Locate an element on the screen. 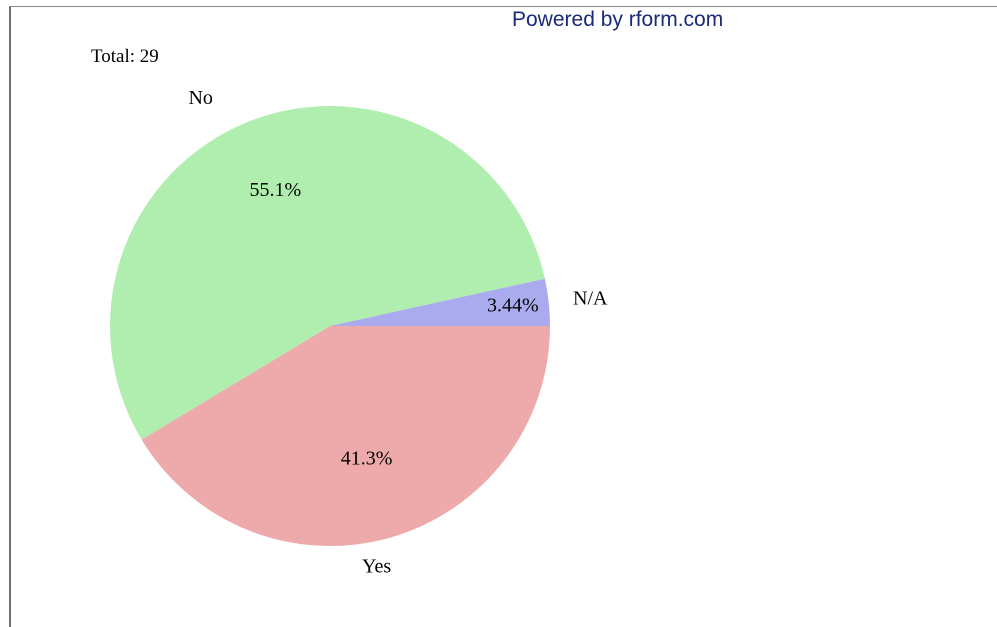 The image size is (997, 627). pie-slice-n-a is located at coordinates (440, 302).